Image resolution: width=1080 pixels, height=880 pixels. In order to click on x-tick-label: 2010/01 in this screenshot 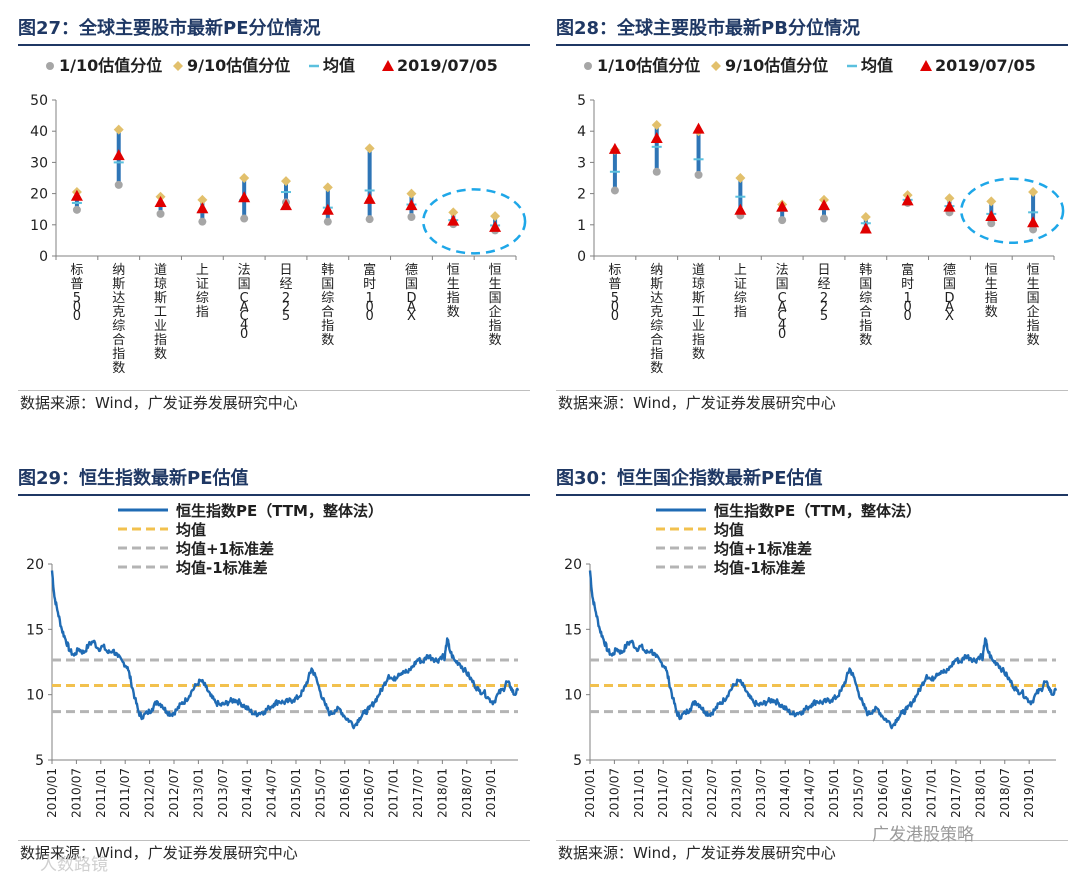, I will do `click(52, 793)`.